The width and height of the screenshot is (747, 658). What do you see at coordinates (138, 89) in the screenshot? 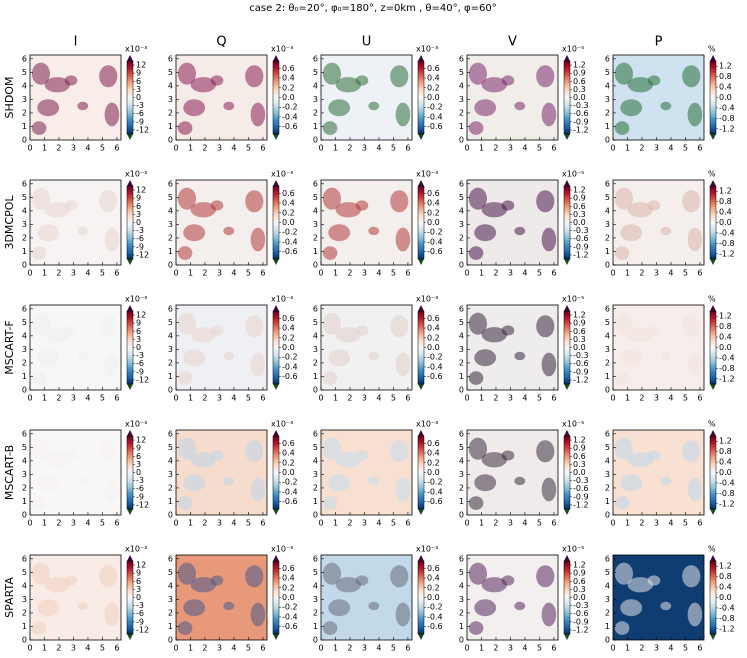
I see `colorbar-tick-label: 3` at bounding box center [138, 89].